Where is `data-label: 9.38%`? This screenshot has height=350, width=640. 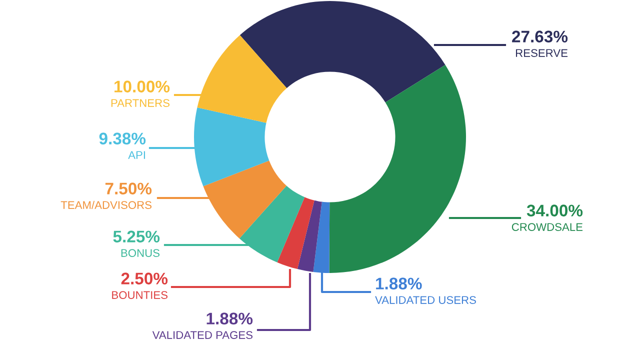
data-label: 9.38% is located at coordinates (122, 138).